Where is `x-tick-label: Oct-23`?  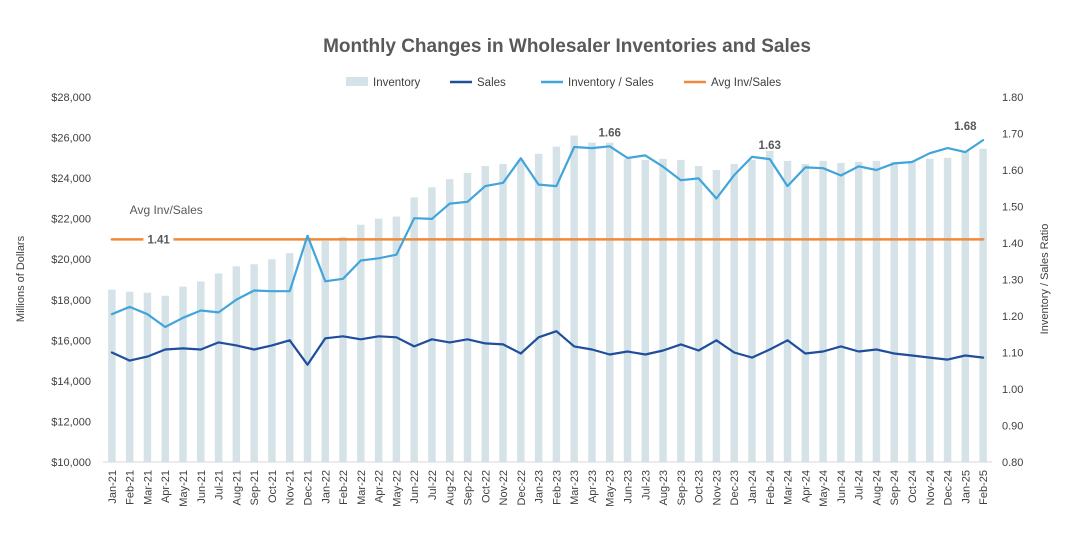 x-tick-label: Oct-23 is located at coordinates (700, 486).